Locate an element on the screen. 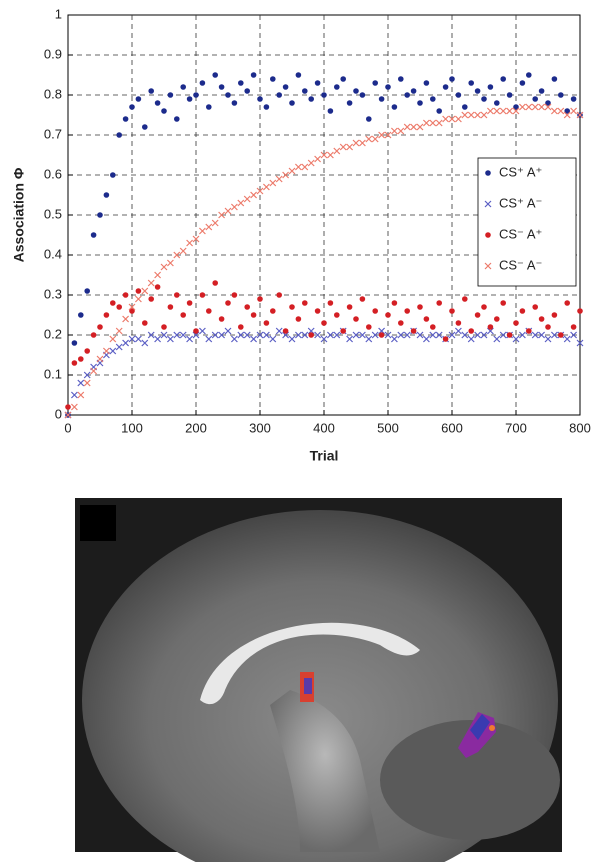 Image resolution: width=601 pixels, height=862 pixels. x-axis-label: Trial is located at coordinates (324, 456).